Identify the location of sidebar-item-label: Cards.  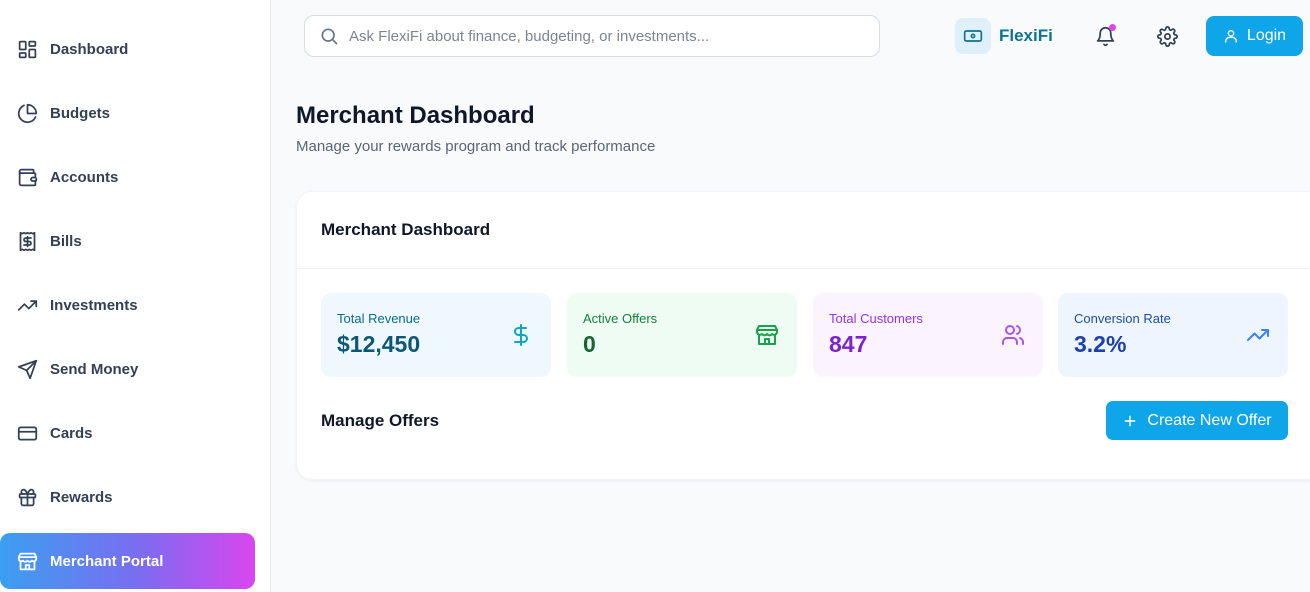
(71, 433).